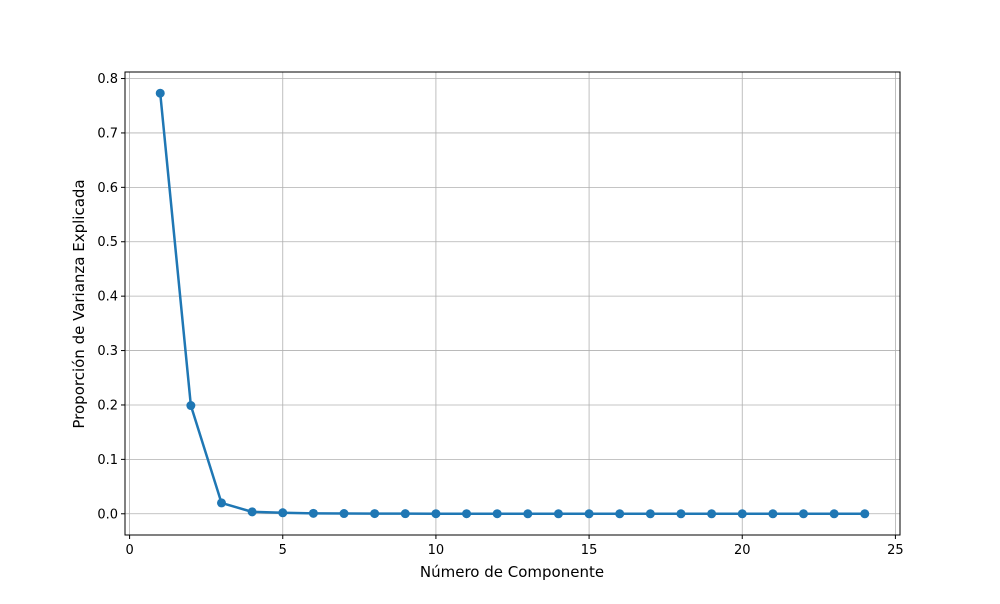 This screenshot has height=604, width=1000. I want to click on y-tick-label: 0.2, so click(107, 405).